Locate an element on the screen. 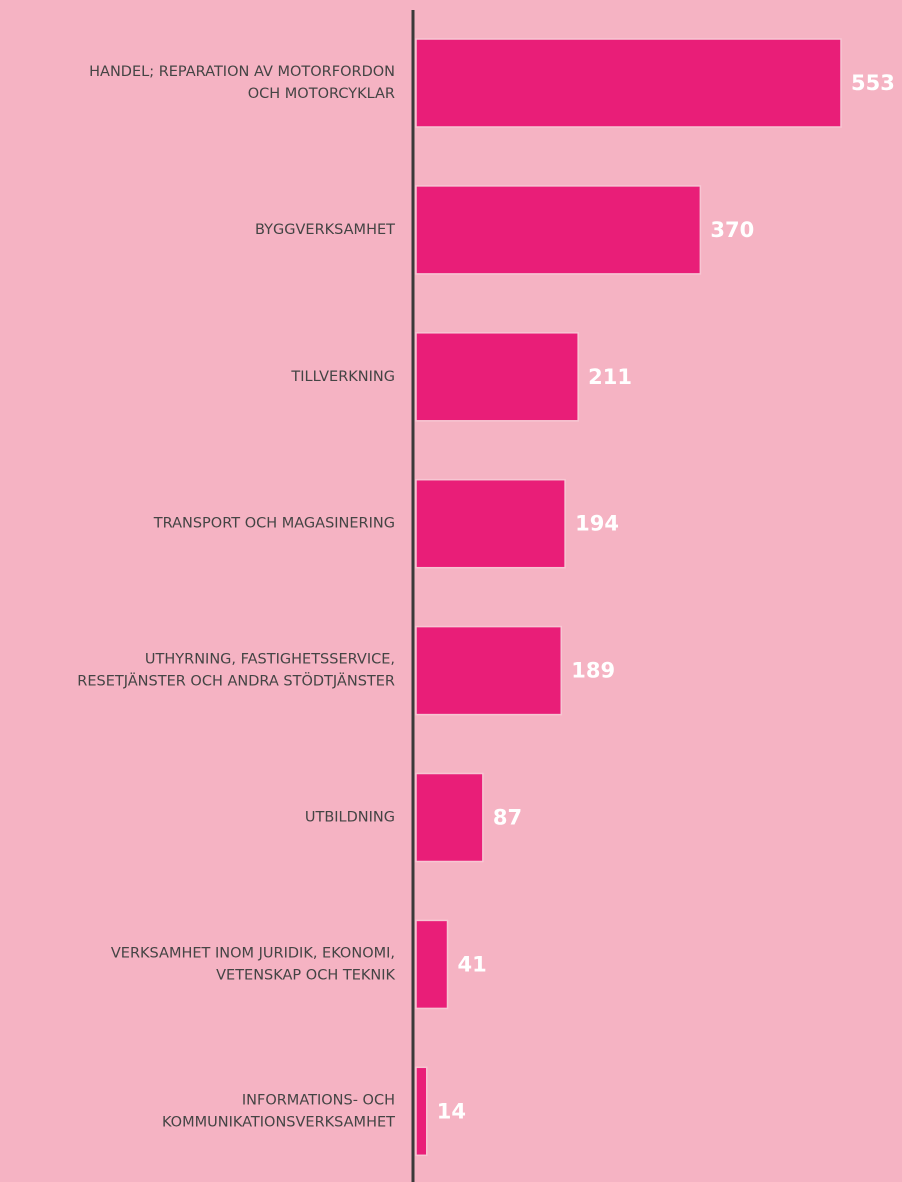 The height and width of the screenshot is (1182, 902). value-label: 189 is located at coordinates (593, 671).